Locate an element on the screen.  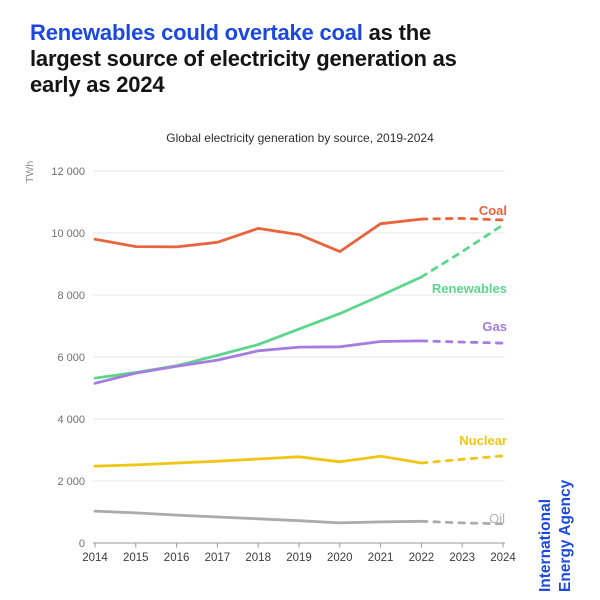
series-line-renewables is located at coordinates (258, 327).